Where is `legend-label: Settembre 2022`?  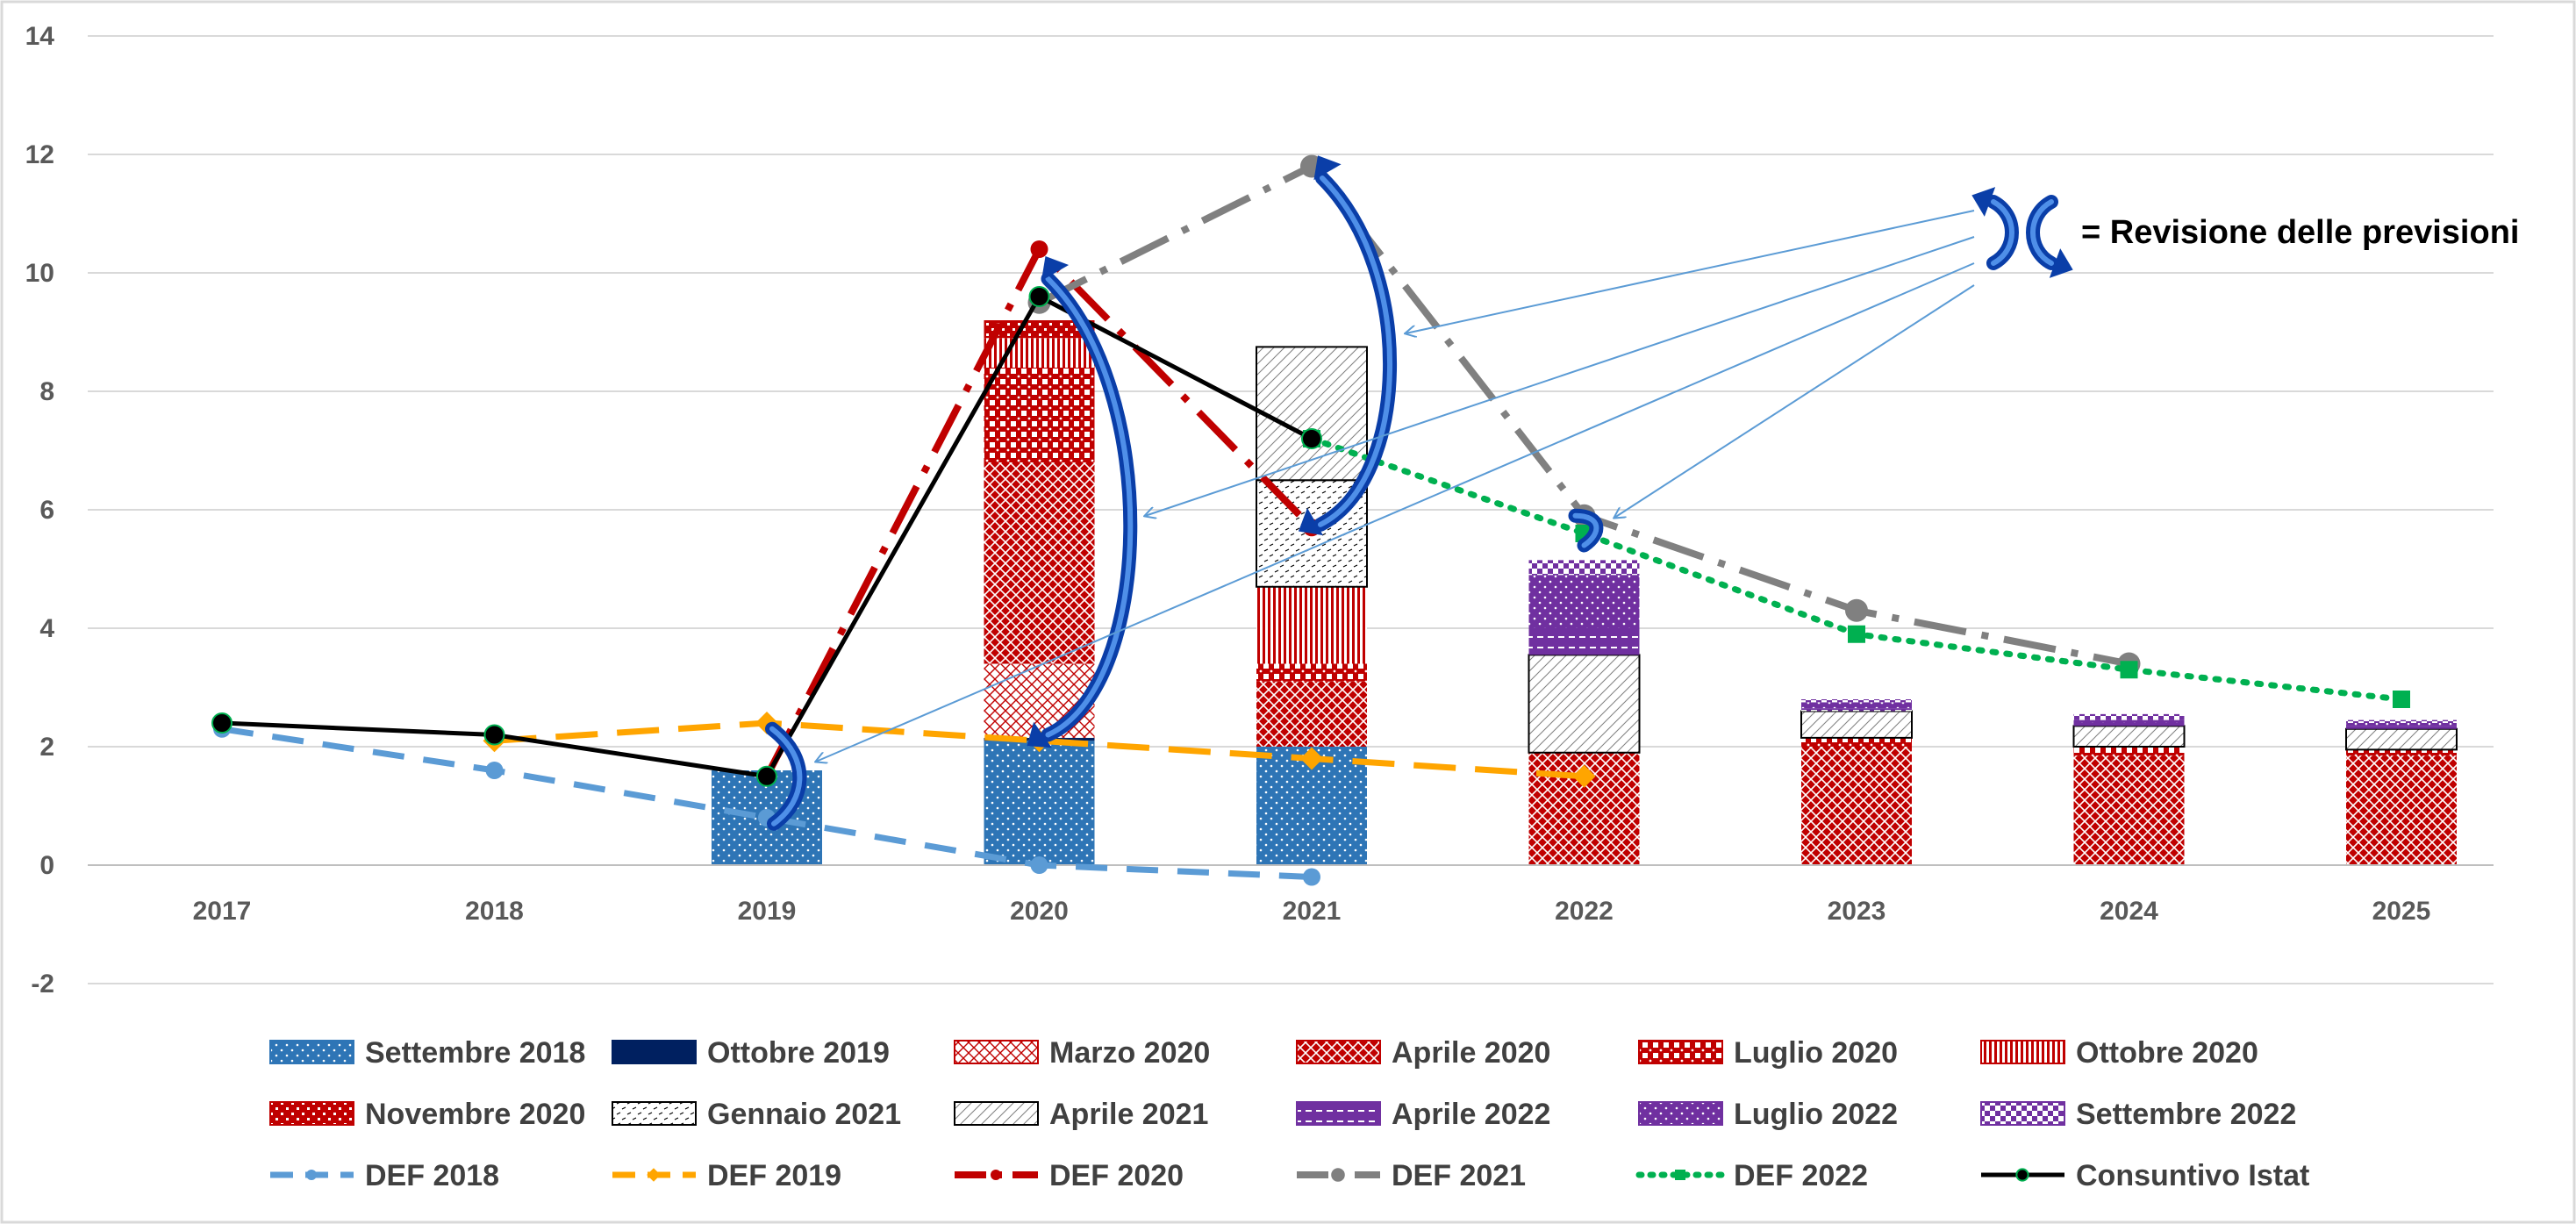
legend-label: Settembre 2022 is located at coordinates (2186, 1114).